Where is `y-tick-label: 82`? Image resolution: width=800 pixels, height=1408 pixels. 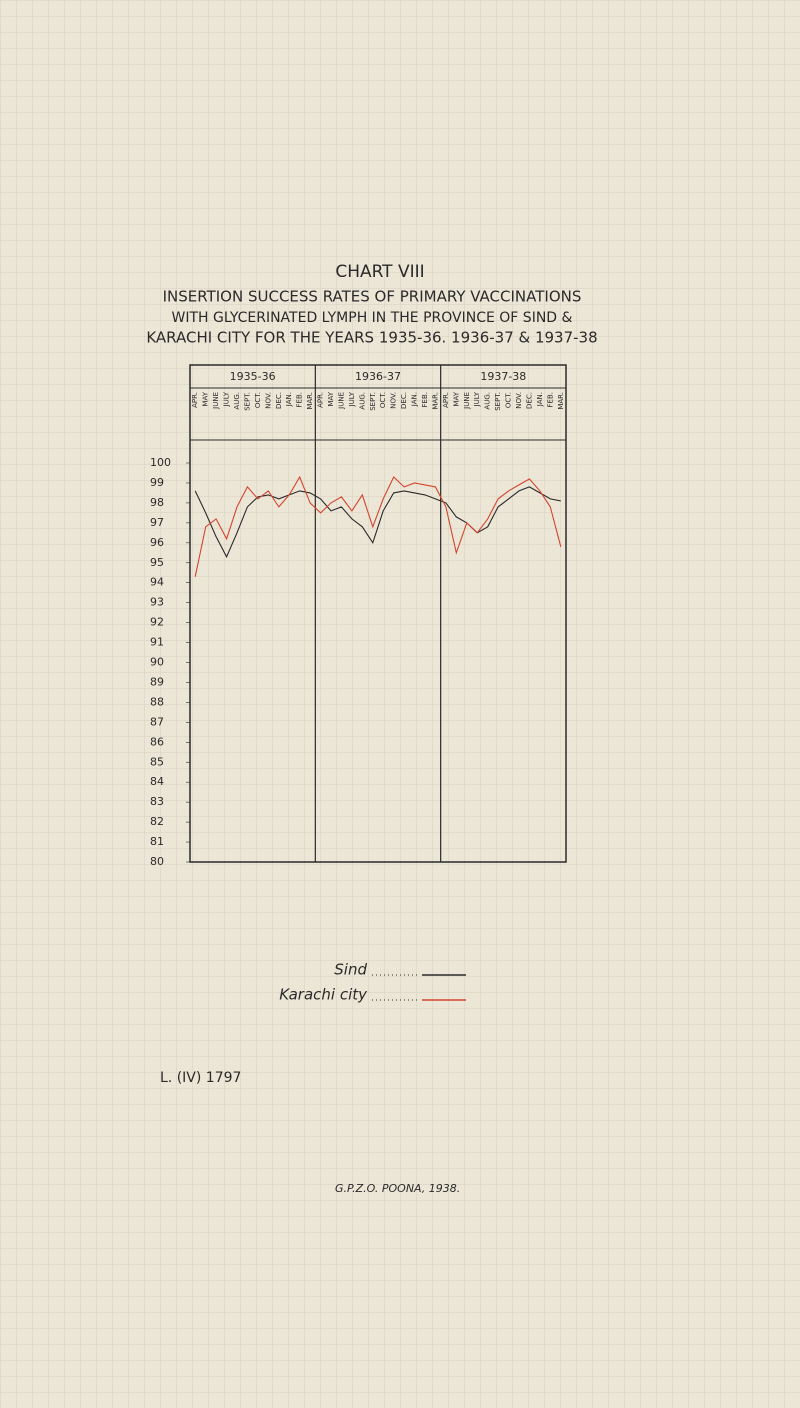 y-tick-label: 82 is located at coordinates (157, 821).